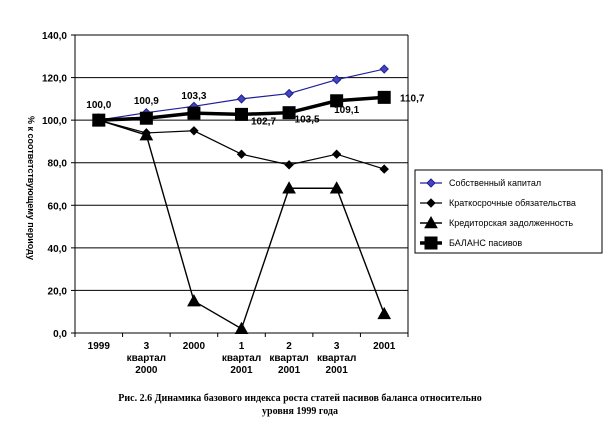 Image resolution: width=608 pixels, height=435 pixels. I want to click on x-tick-label: 2000, so click(194, 346).